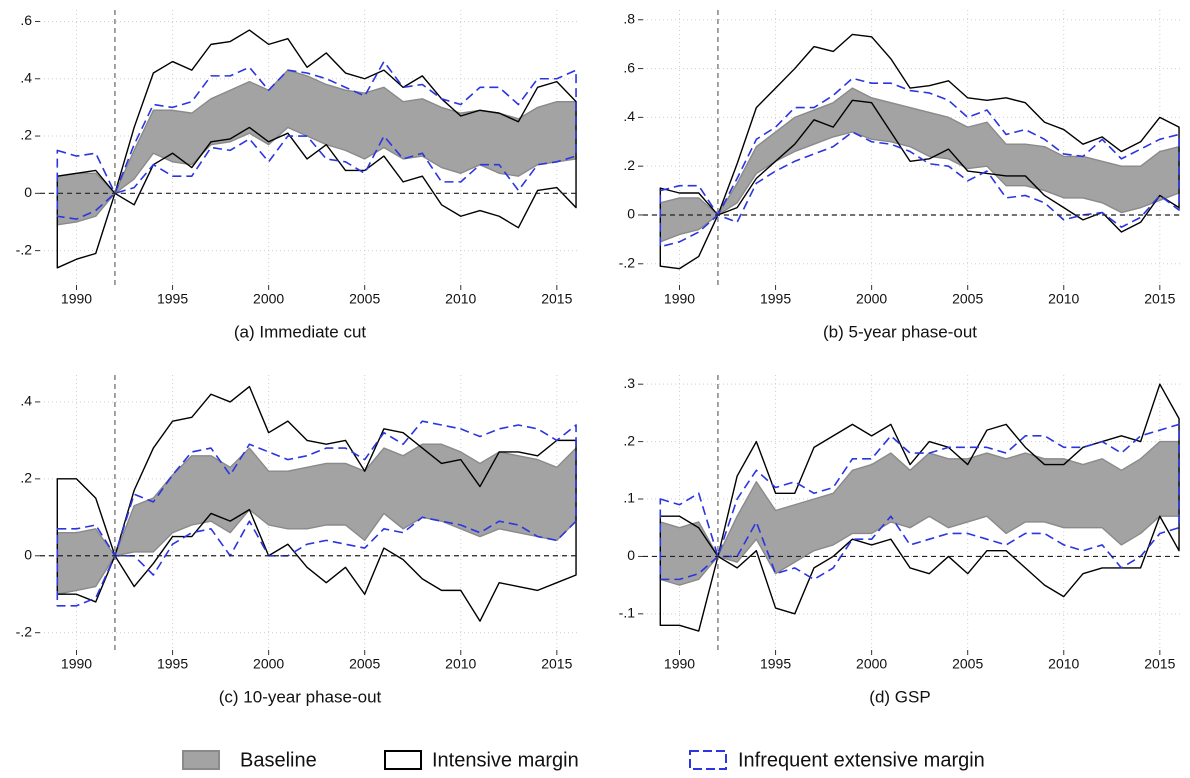 Image resolution: width=1190 pixels, height=778 pixels. What do you see at coordinates (629, 383) in the screenshot?
I see `y-tick-label: .3` at bounding box center [629, 383].